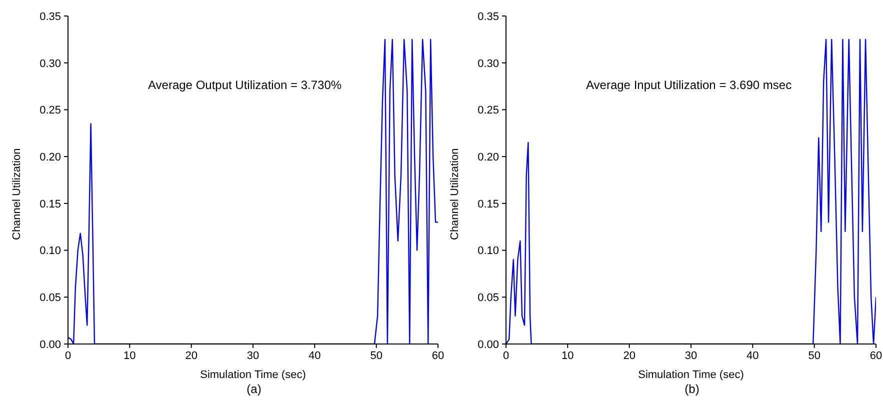 The height and width of the screenshot is (404, 883). Describe the element at coordinates (692, 389) in the screenshot. I see `text: (b)` at that location.